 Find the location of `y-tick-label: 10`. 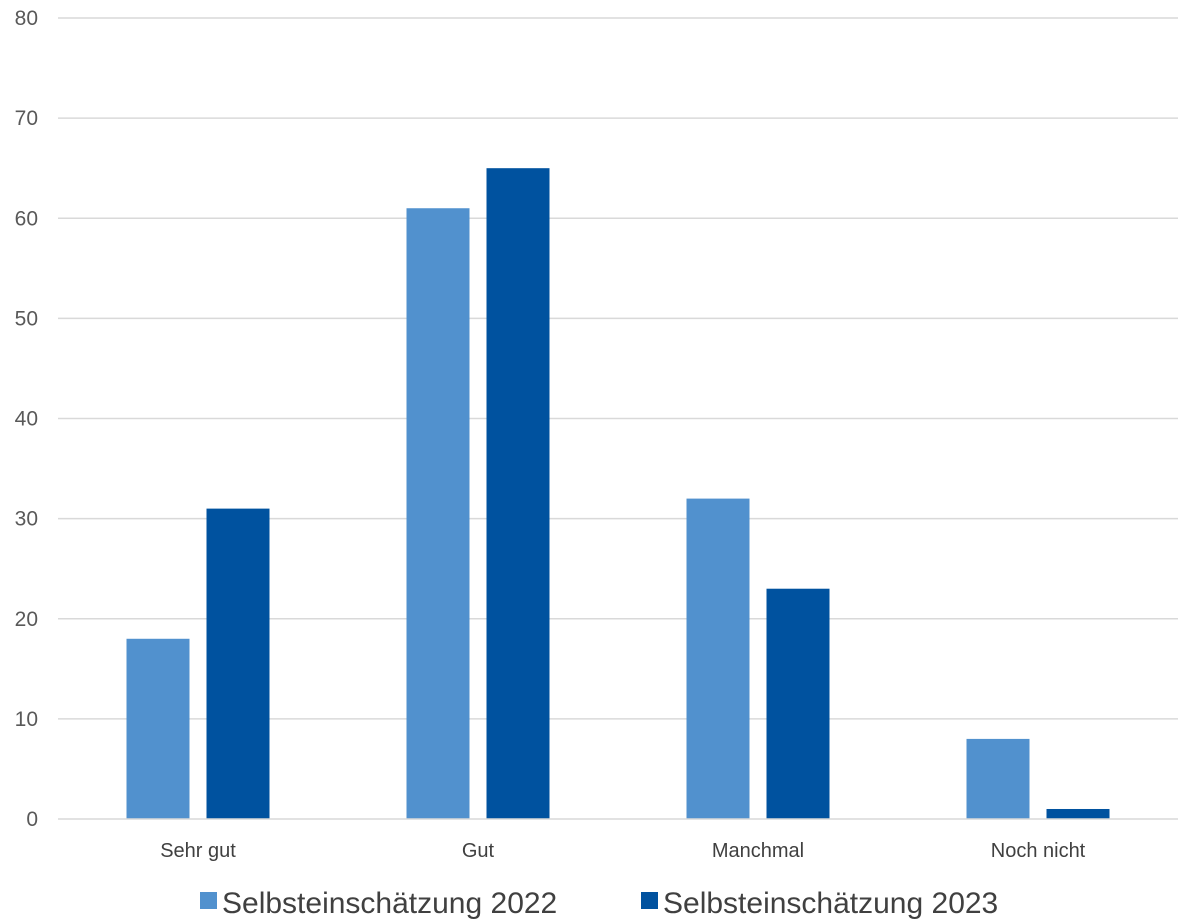

y-tick-label: 10 is located at coordinates (26, 719).